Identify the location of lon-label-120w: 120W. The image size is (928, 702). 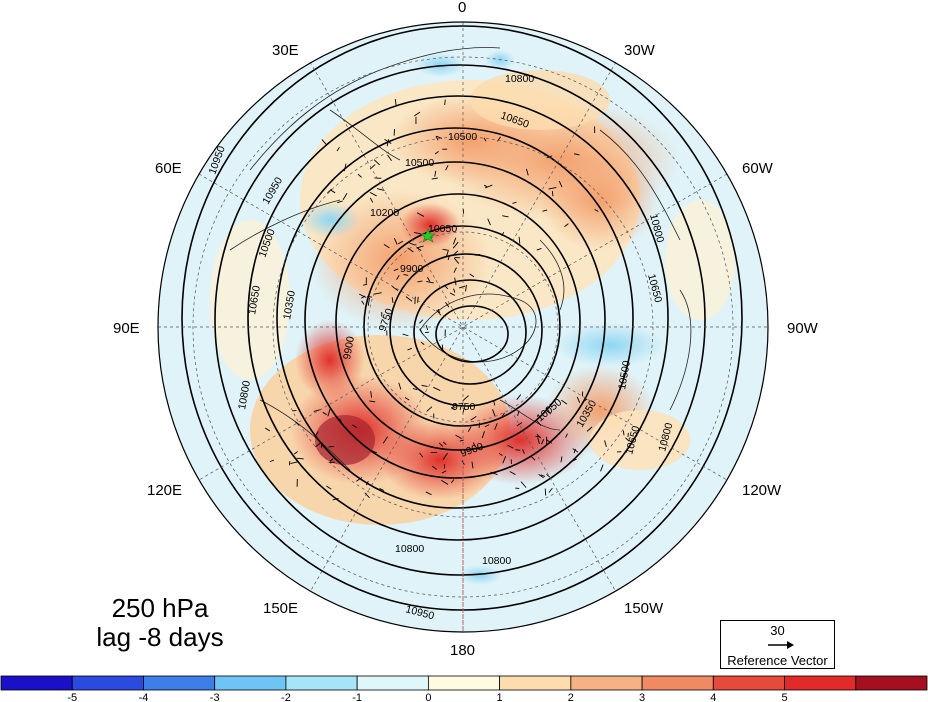
(762, 490).